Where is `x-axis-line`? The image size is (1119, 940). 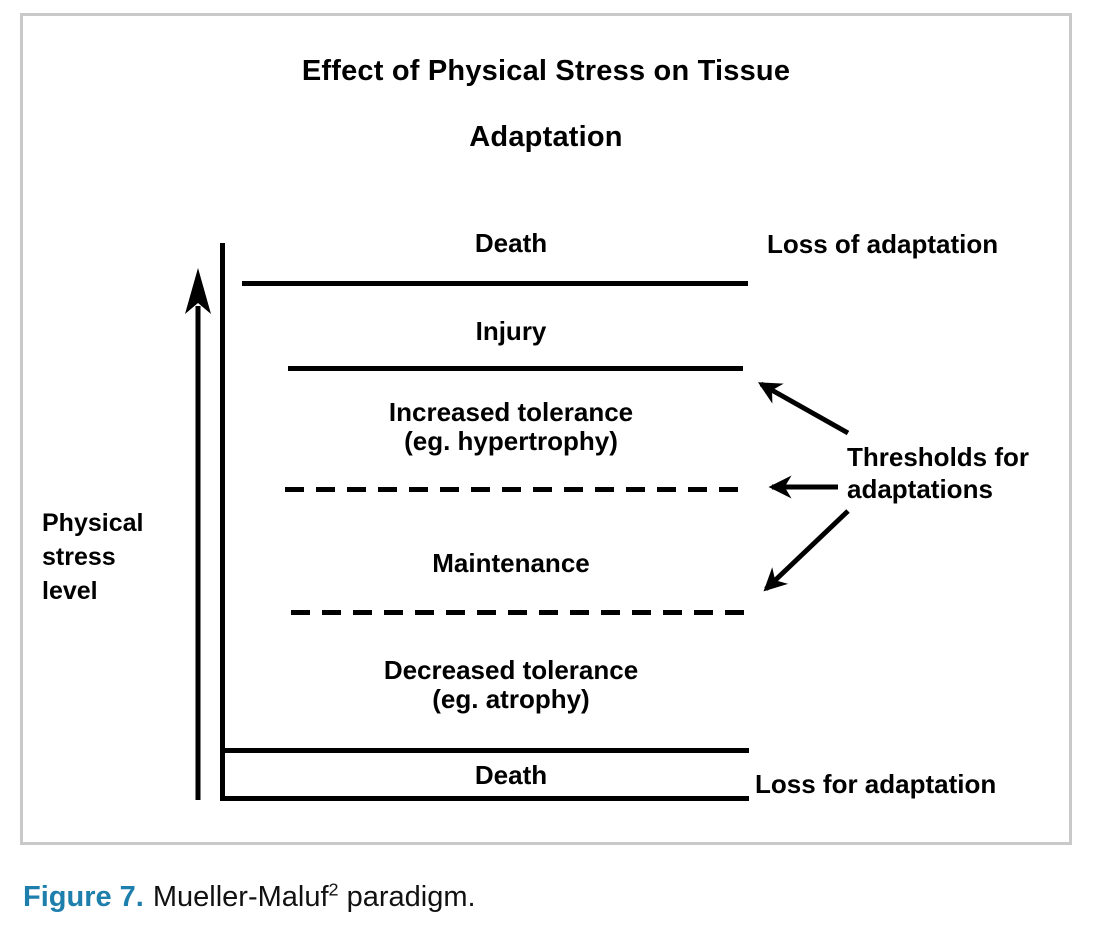 x-axis-line is located at coordinates (484, 798).